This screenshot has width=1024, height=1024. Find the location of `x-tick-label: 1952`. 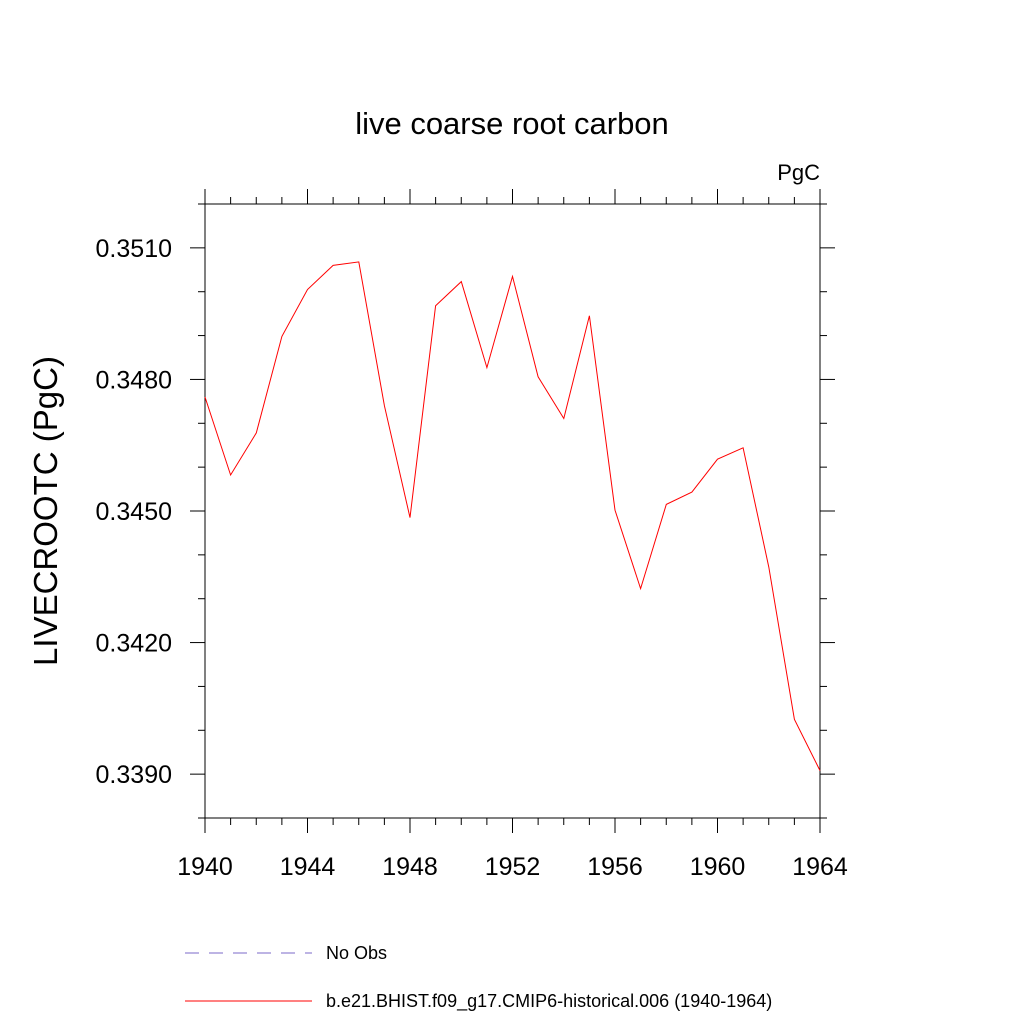

x-tick-label: 1952 is located at coordinates (513, 867).